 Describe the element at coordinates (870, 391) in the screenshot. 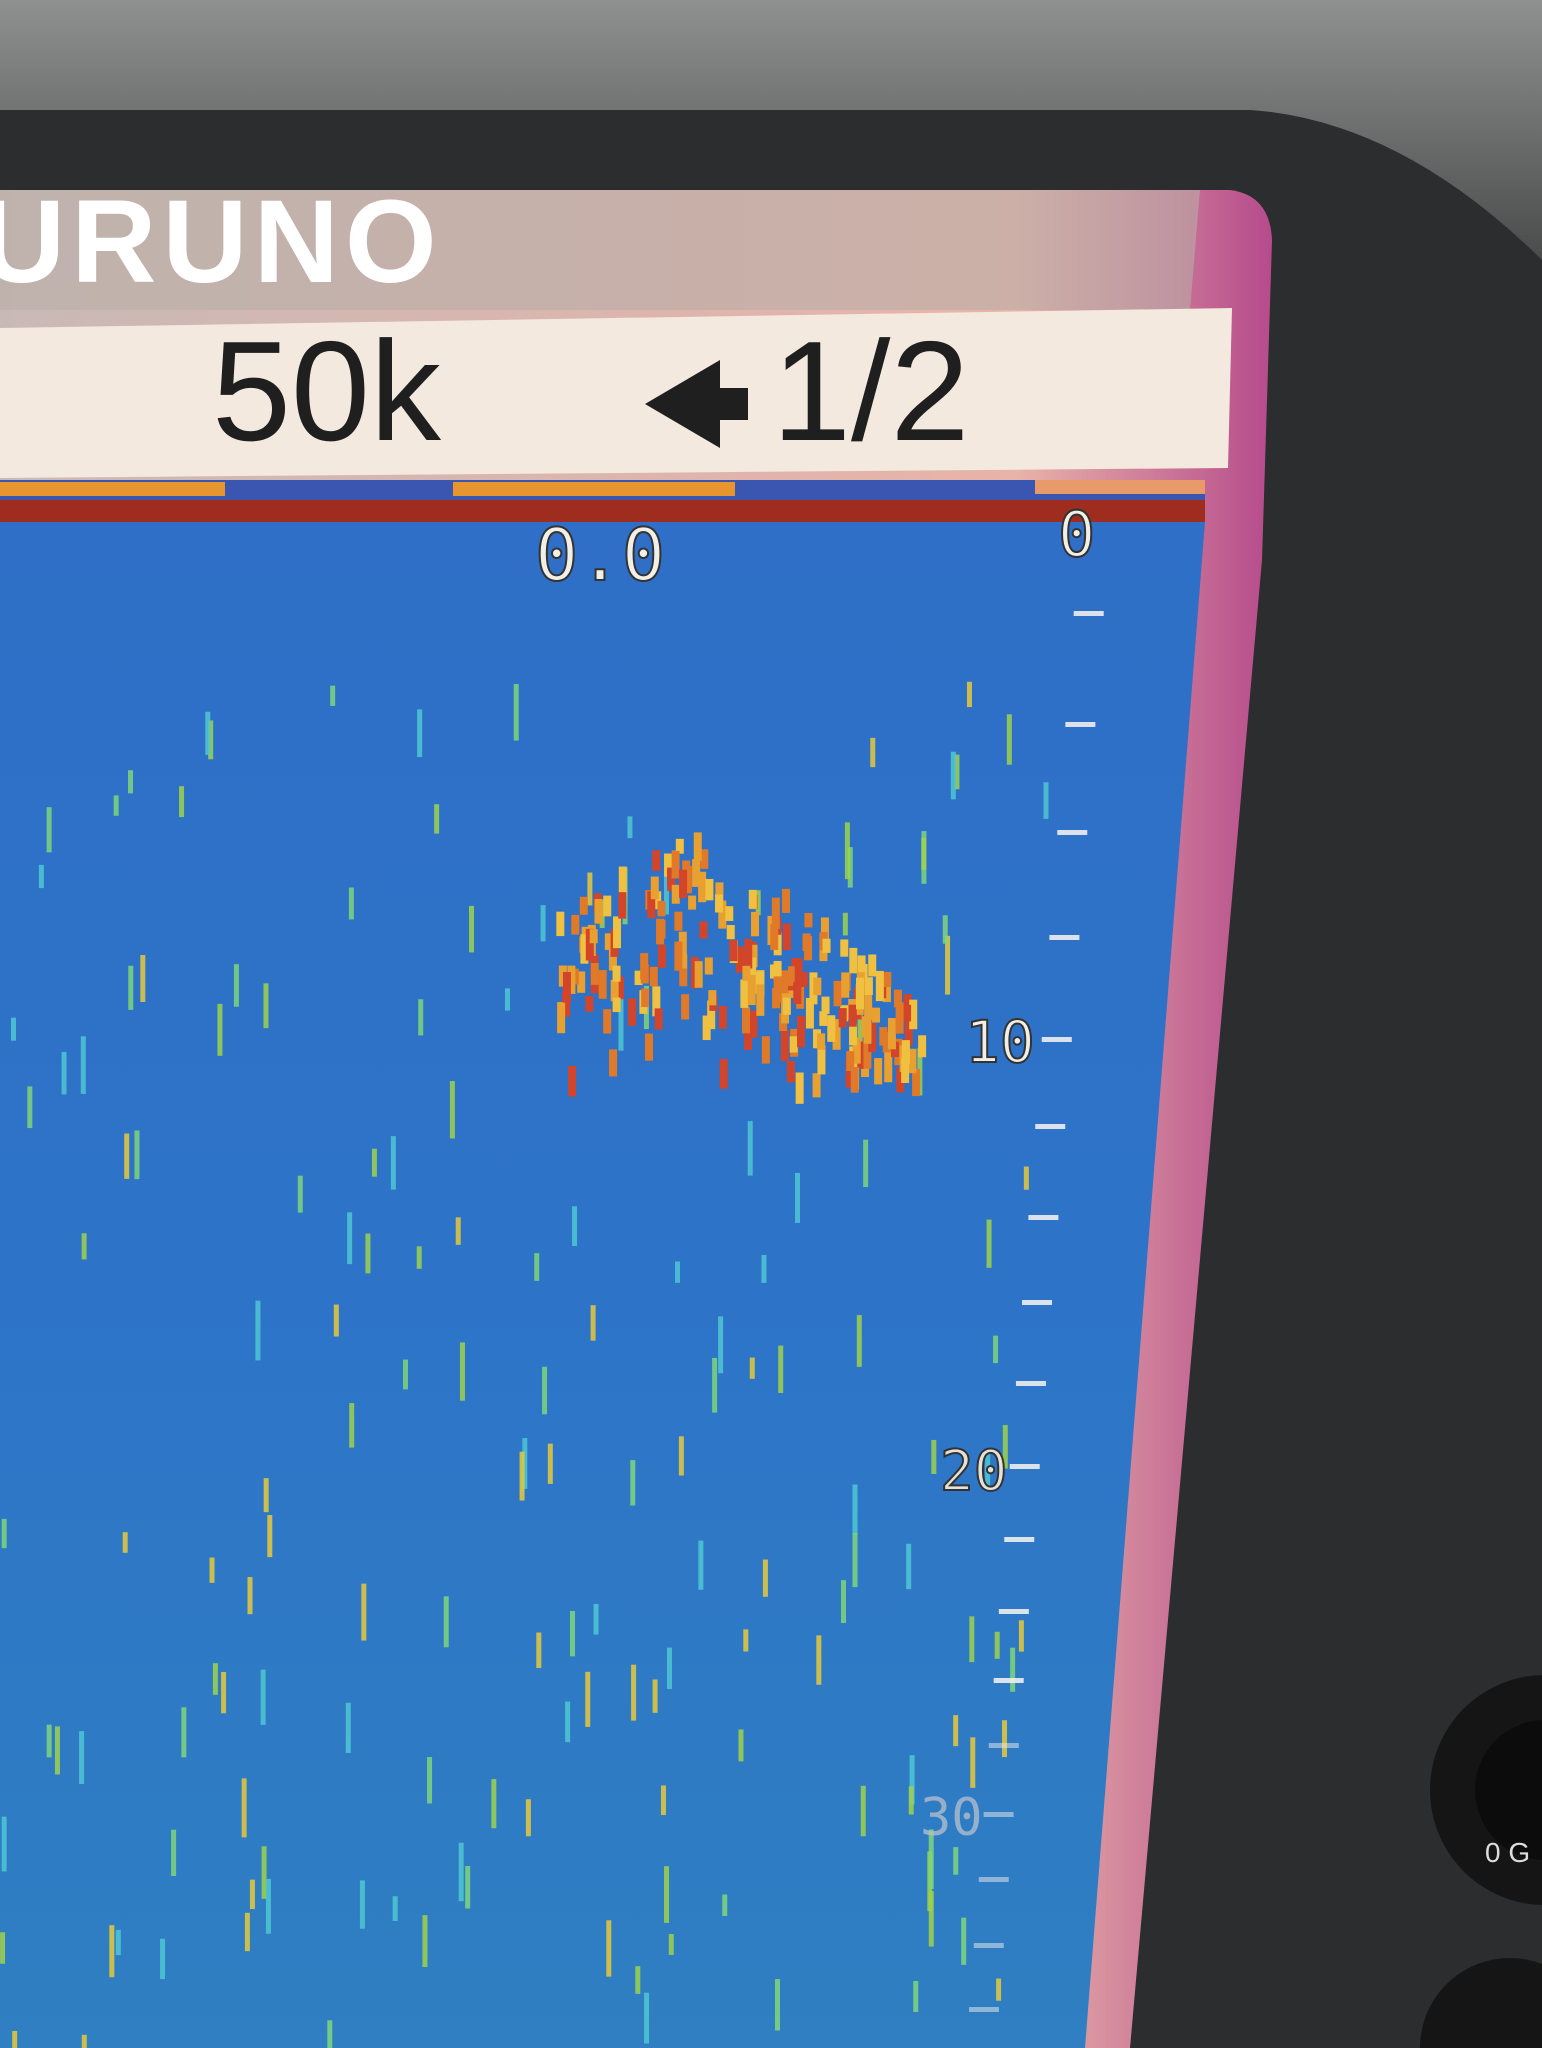

I see `range: 1/2` at that location.